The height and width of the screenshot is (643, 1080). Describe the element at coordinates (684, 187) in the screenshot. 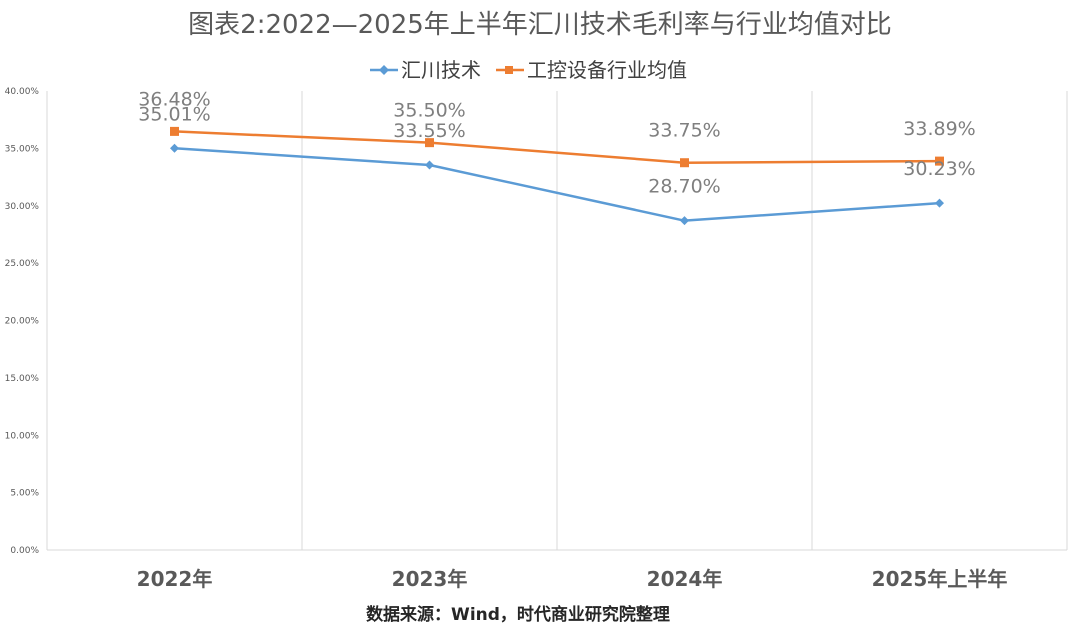

I see `data-label: 28.70%` at that location.